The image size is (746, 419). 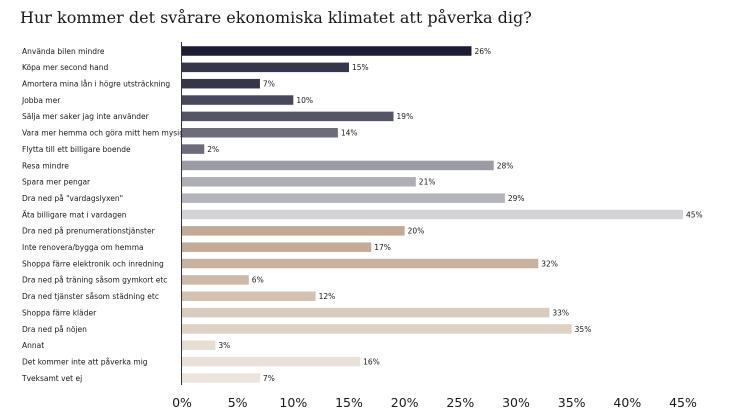 I want to click on category-label: Flytta till ett billigare boende, so click(x=76, y=149).